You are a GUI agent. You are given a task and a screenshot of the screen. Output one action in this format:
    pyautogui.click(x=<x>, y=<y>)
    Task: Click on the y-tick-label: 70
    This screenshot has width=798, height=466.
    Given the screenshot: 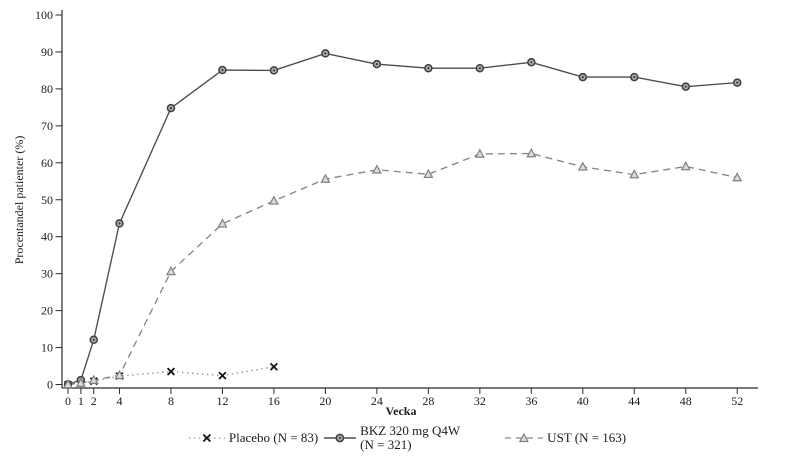 What is the action you would take?
    pyautogui.click(x=47, y=126)
    